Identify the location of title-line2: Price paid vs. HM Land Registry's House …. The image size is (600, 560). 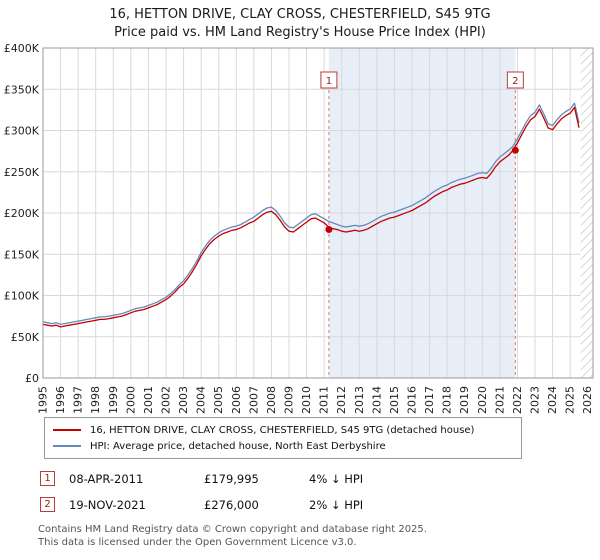
(300, 33).